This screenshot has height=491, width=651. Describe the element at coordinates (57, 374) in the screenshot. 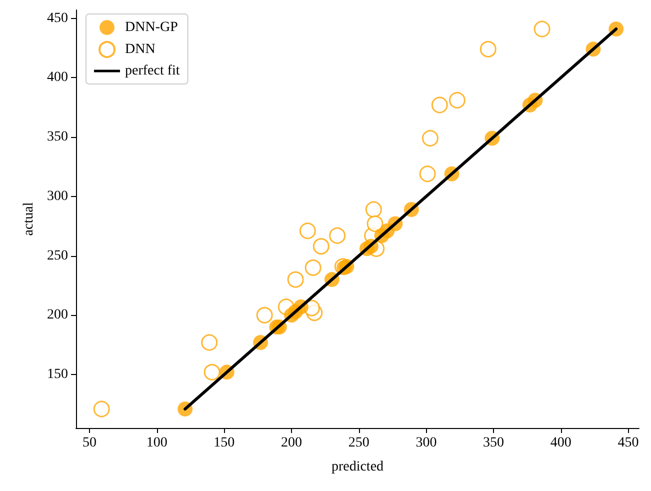

I see `y-tick-label: 150` at that location.